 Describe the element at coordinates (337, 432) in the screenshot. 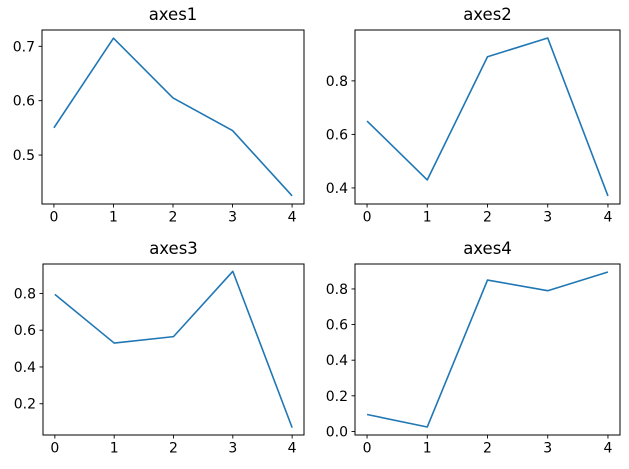

I see `svg-text: 0.0` at that location.